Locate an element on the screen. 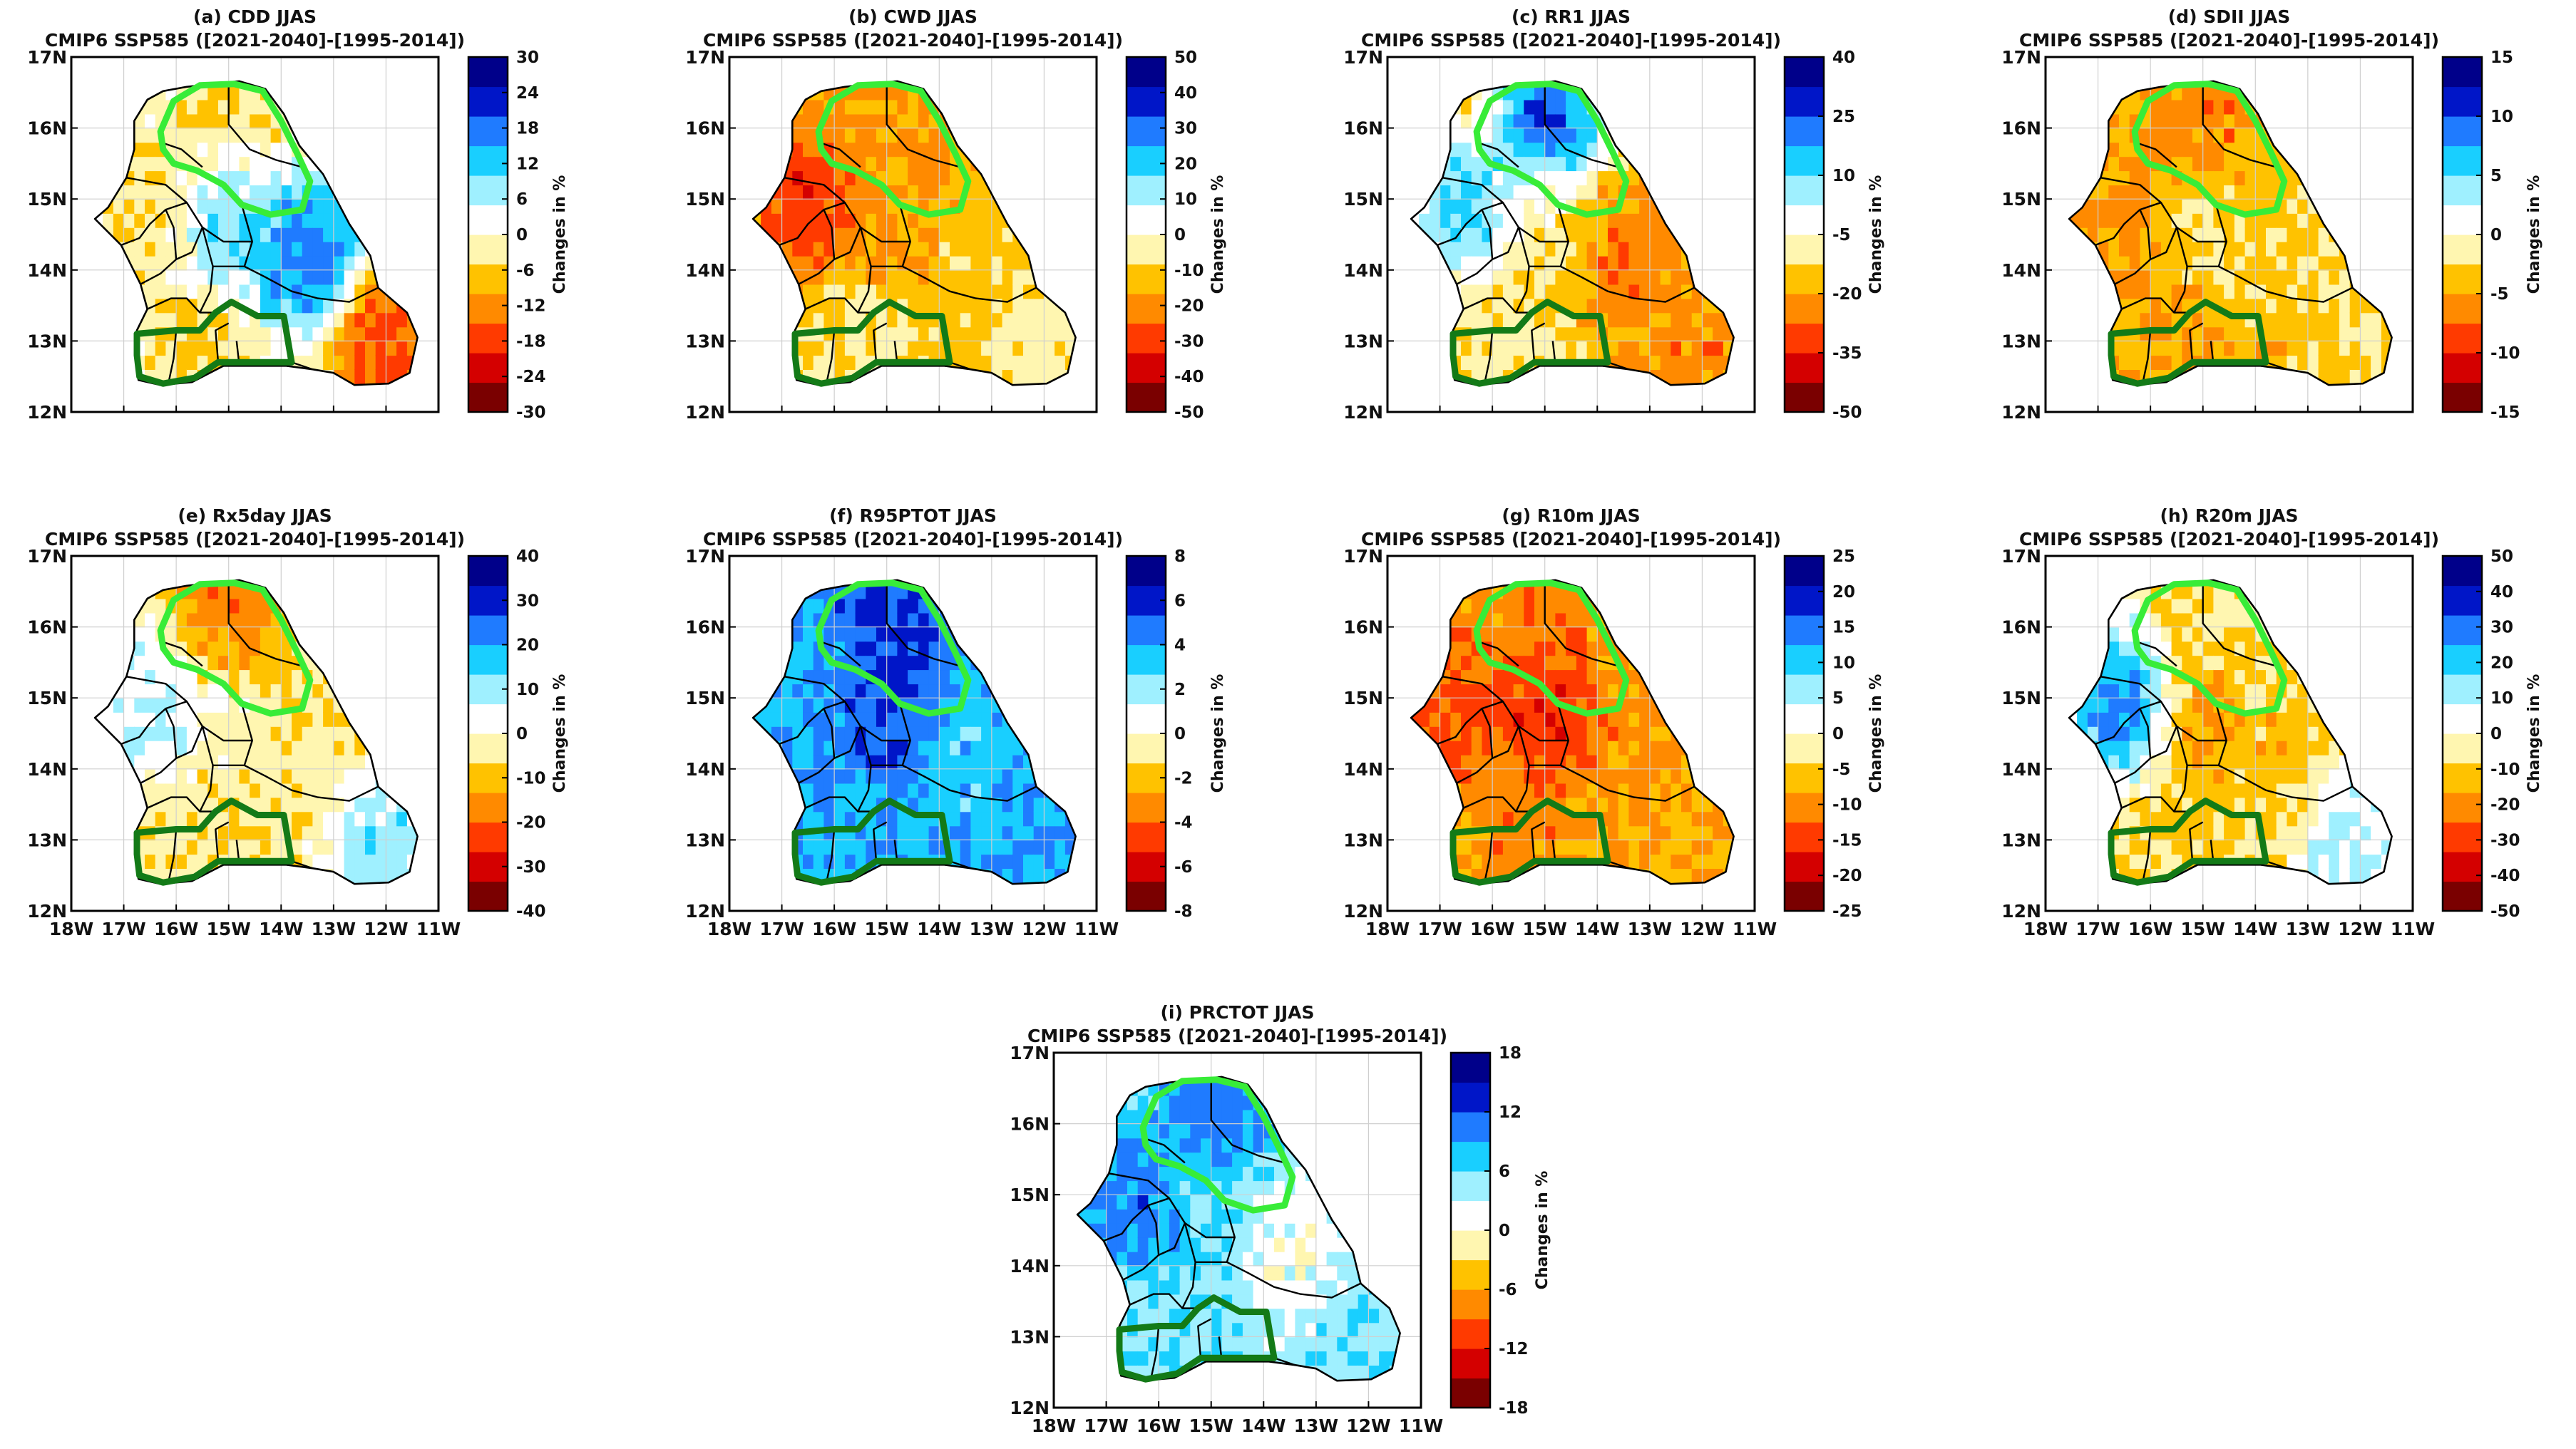 The height and width of the screenshot is (1449, 2576). panel-title: (f) R95PTOT JJAS is located at coordinates (913, 515).